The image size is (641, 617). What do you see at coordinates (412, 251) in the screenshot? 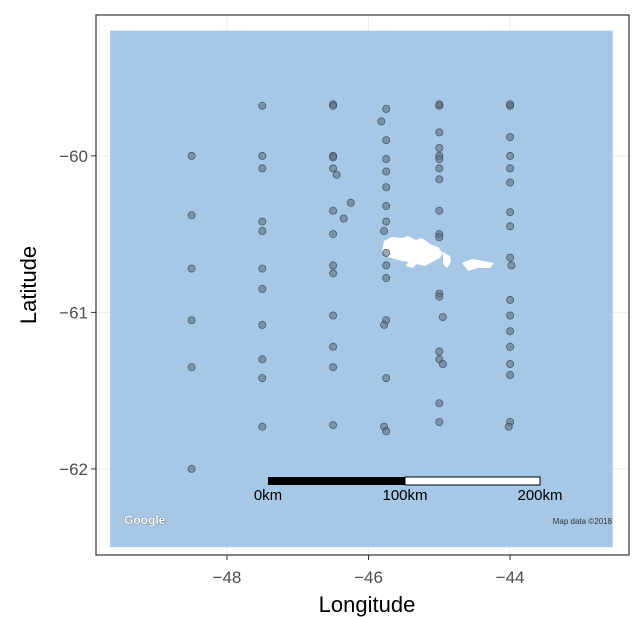
I see `island-king-george` at bounding box center [412, 251].